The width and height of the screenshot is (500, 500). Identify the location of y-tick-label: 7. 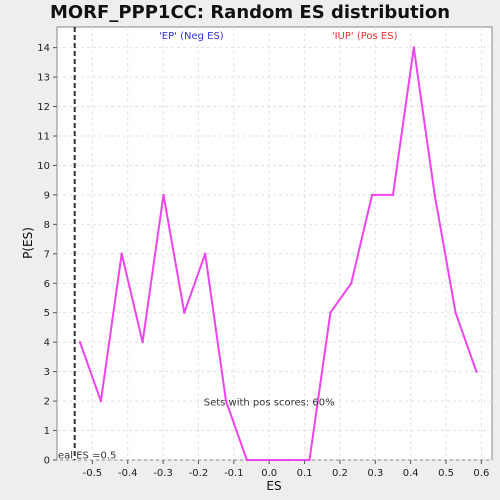
(47, 254).